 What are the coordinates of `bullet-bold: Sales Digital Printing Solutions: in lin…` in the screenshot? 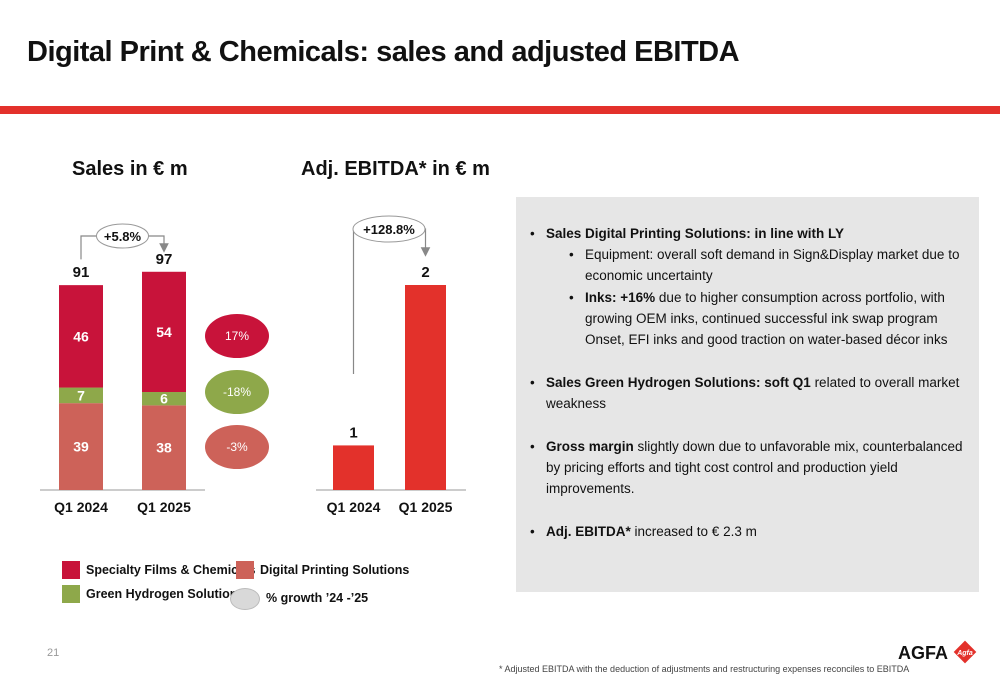 It's located at (695, 233).